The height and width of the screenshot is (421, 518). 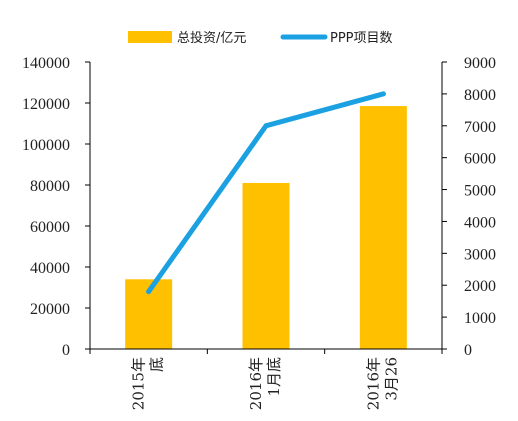 What do you see at coordinates (274, 377) in the screenshot?
I see `category-label-1-line-1: 1月底` at bounding box center [274, 377].